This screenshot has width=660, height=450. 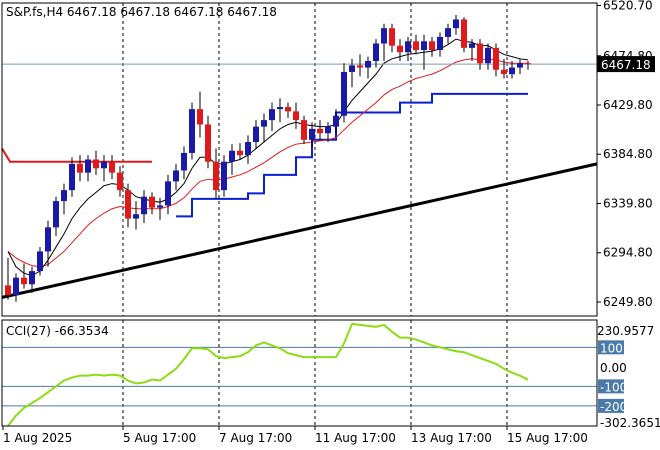 I want to click on cci-axis-label: -302.3651, so click(x=630, y=423).